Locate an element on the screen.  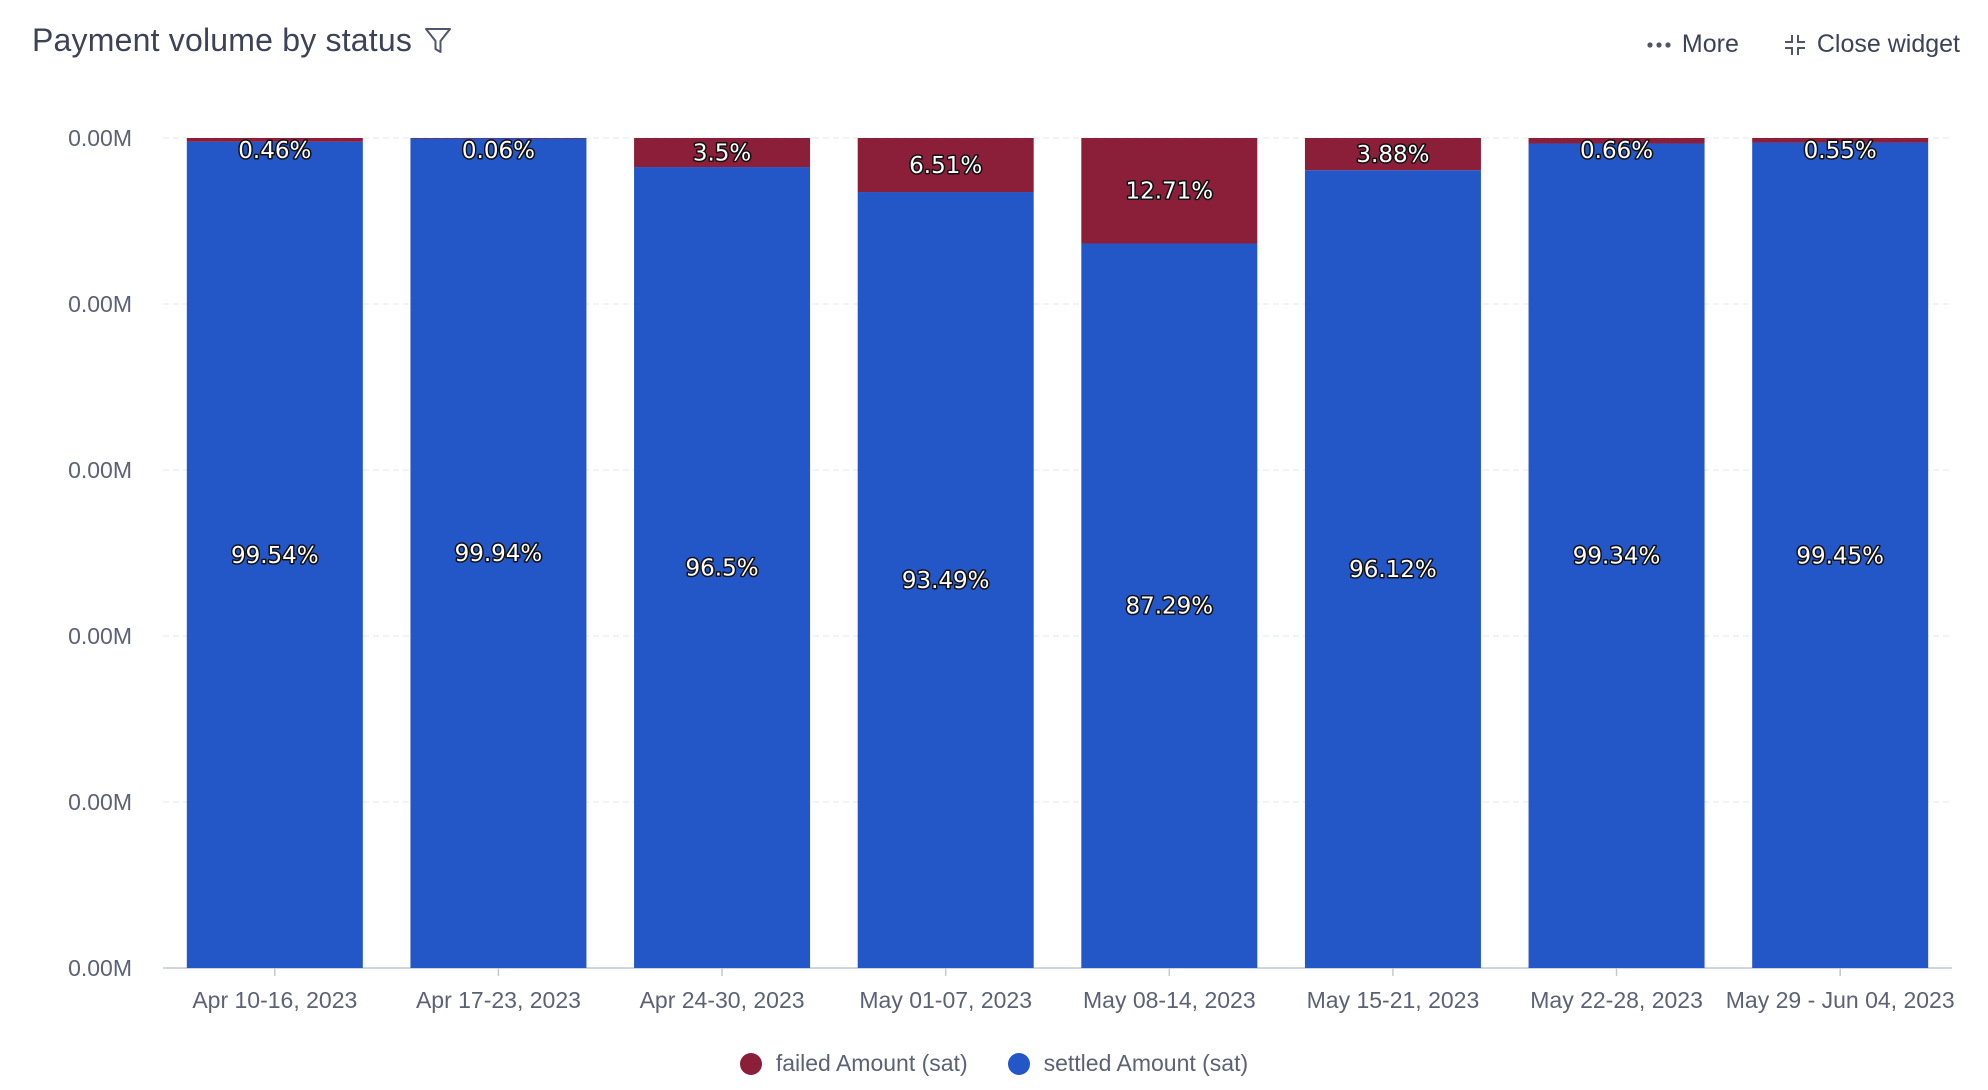
filter-icon is located at coordinates (438, 41).